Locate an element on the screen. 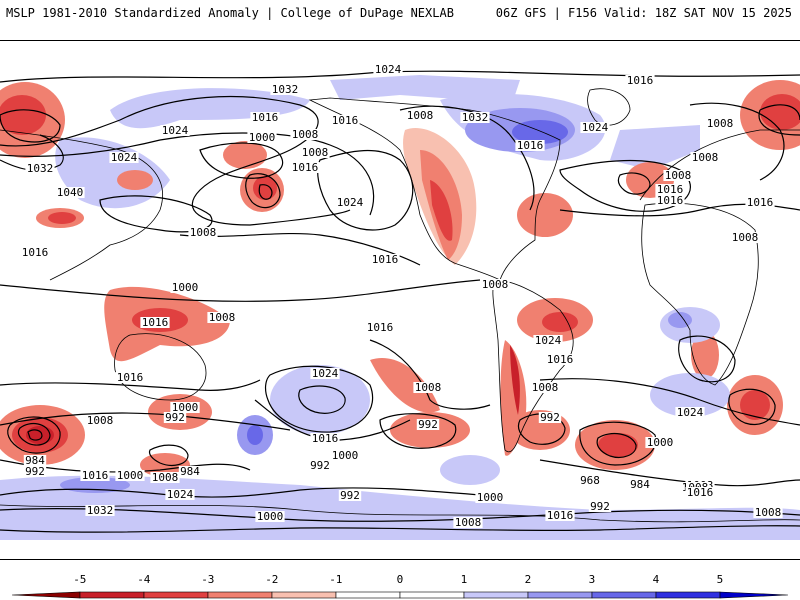  coastline-australia is located at coordinates (160, 367).